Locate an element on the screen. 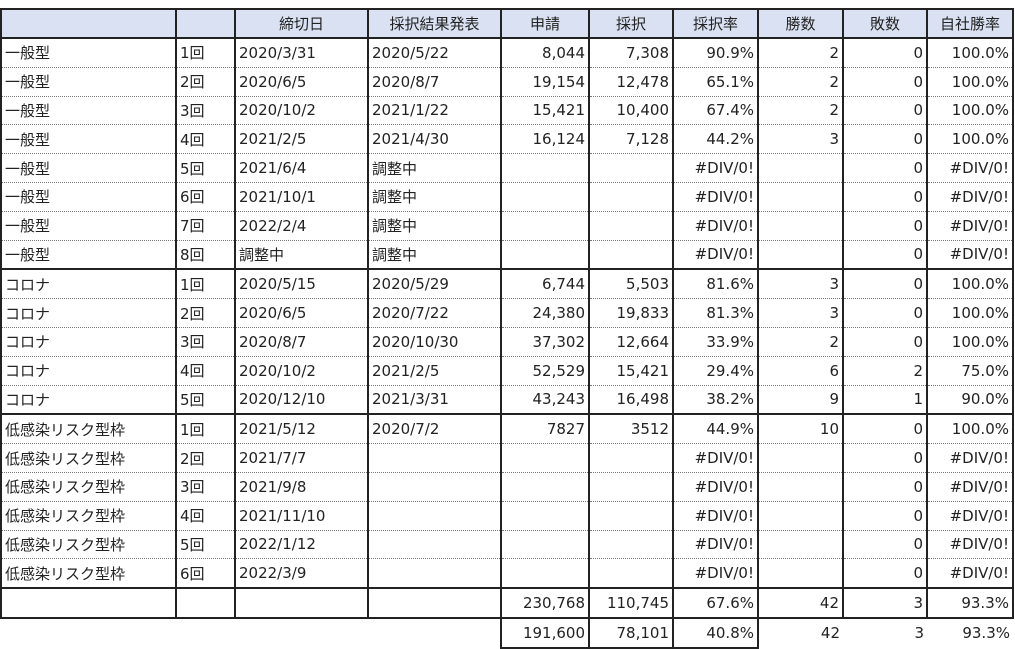  cell-adoption-rate: 81.6% is located at coordinates (715, 284).